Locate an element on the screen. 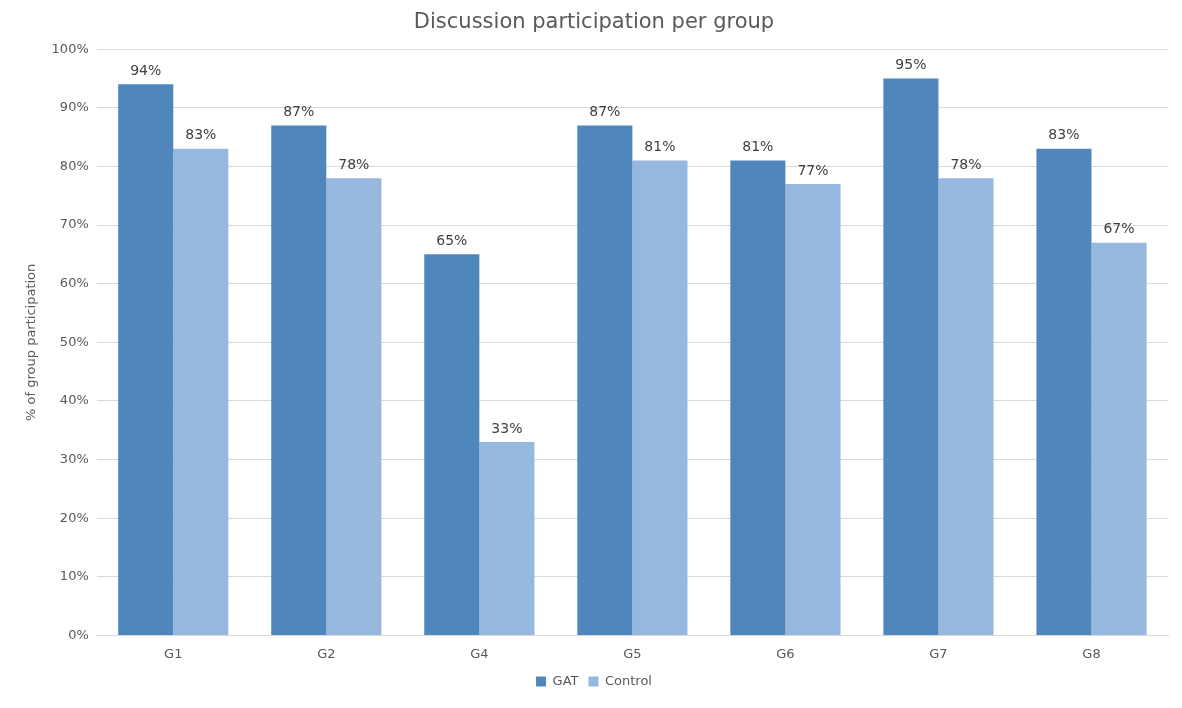 Image resolution: width=1182 pixels, height=708 pixels. y-tick-label: 60% is located at coordinates (74, 283).